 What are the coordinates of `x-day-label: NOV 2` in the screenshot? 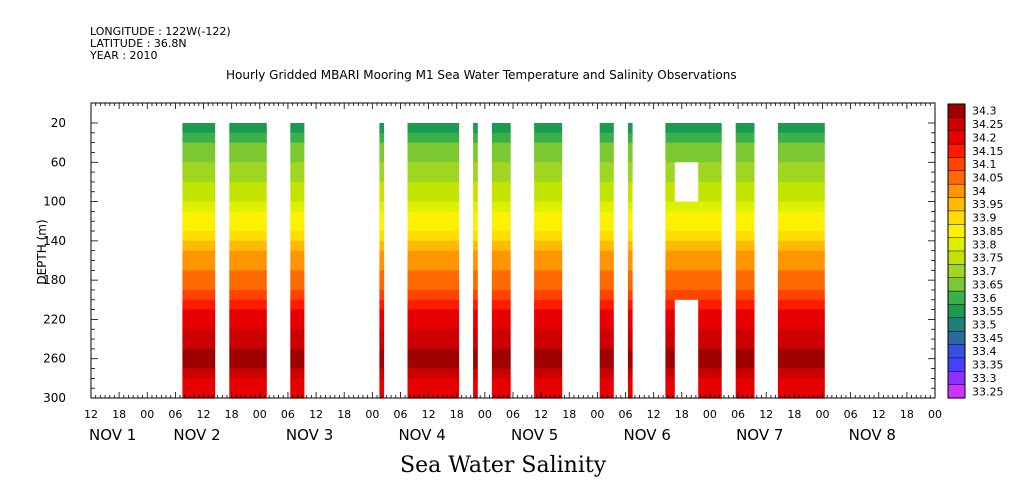 It's located at (196, 435).